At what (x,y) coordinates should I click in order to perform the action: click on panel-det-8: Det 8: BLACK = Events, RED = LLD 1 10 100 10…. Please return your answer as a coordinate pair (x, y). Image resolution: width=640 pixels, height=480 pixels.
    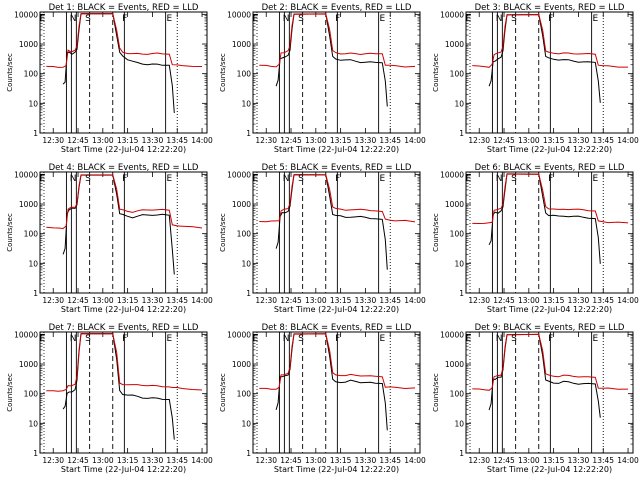
    Looking at the image, I should click on (322, 398).